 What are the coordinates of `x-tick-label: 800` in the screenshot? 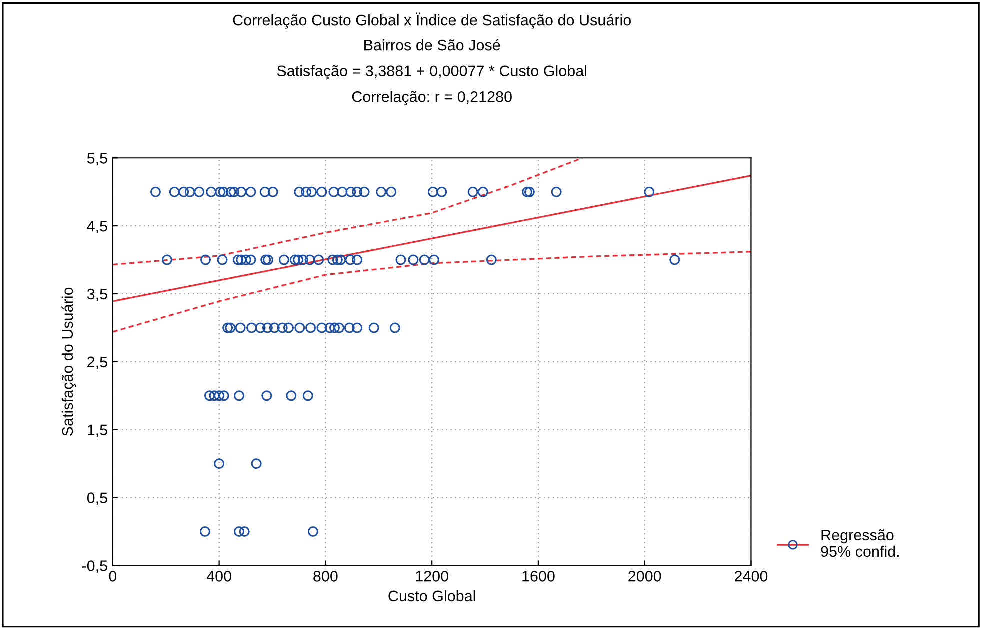 It's located at (326, 576).